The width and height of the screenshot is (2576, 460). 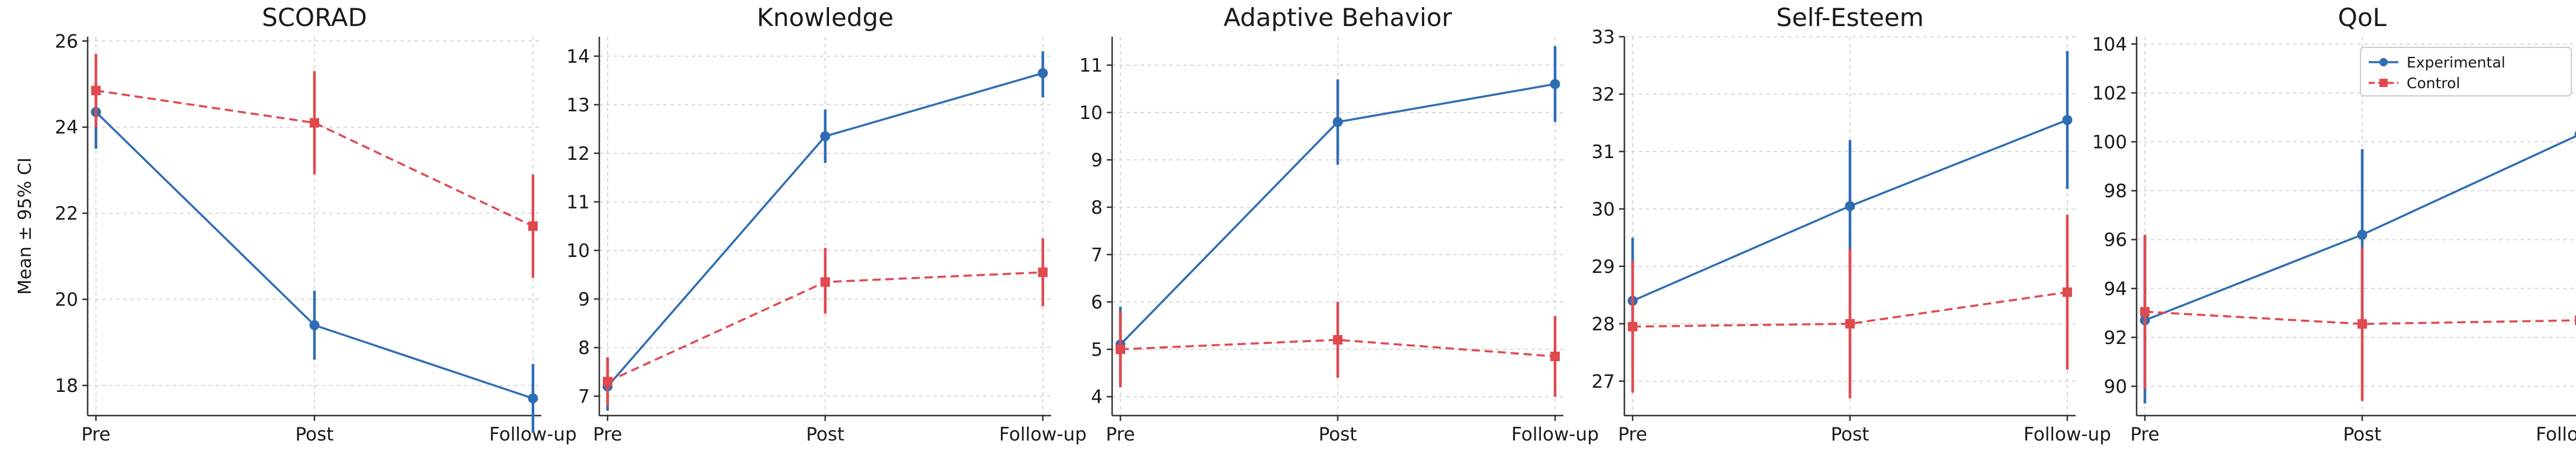 I want to click on y-tick-label: 102, so click(x=2109, y=93).